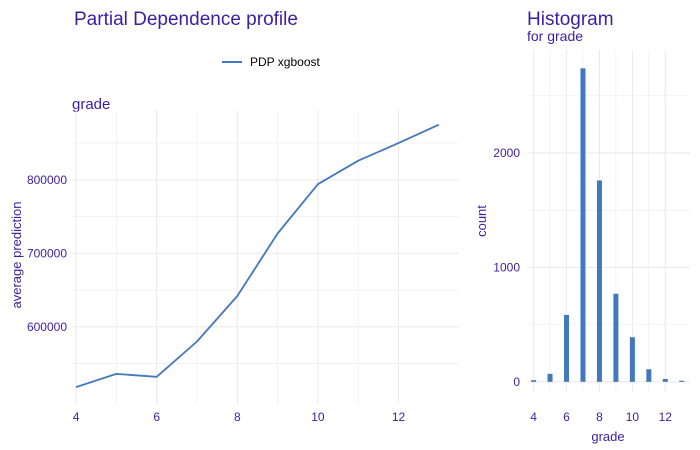 The image size is (700, 450). I want to click on legend-label-pdp-xgboost: PDP xgboost, so click(285, 62).